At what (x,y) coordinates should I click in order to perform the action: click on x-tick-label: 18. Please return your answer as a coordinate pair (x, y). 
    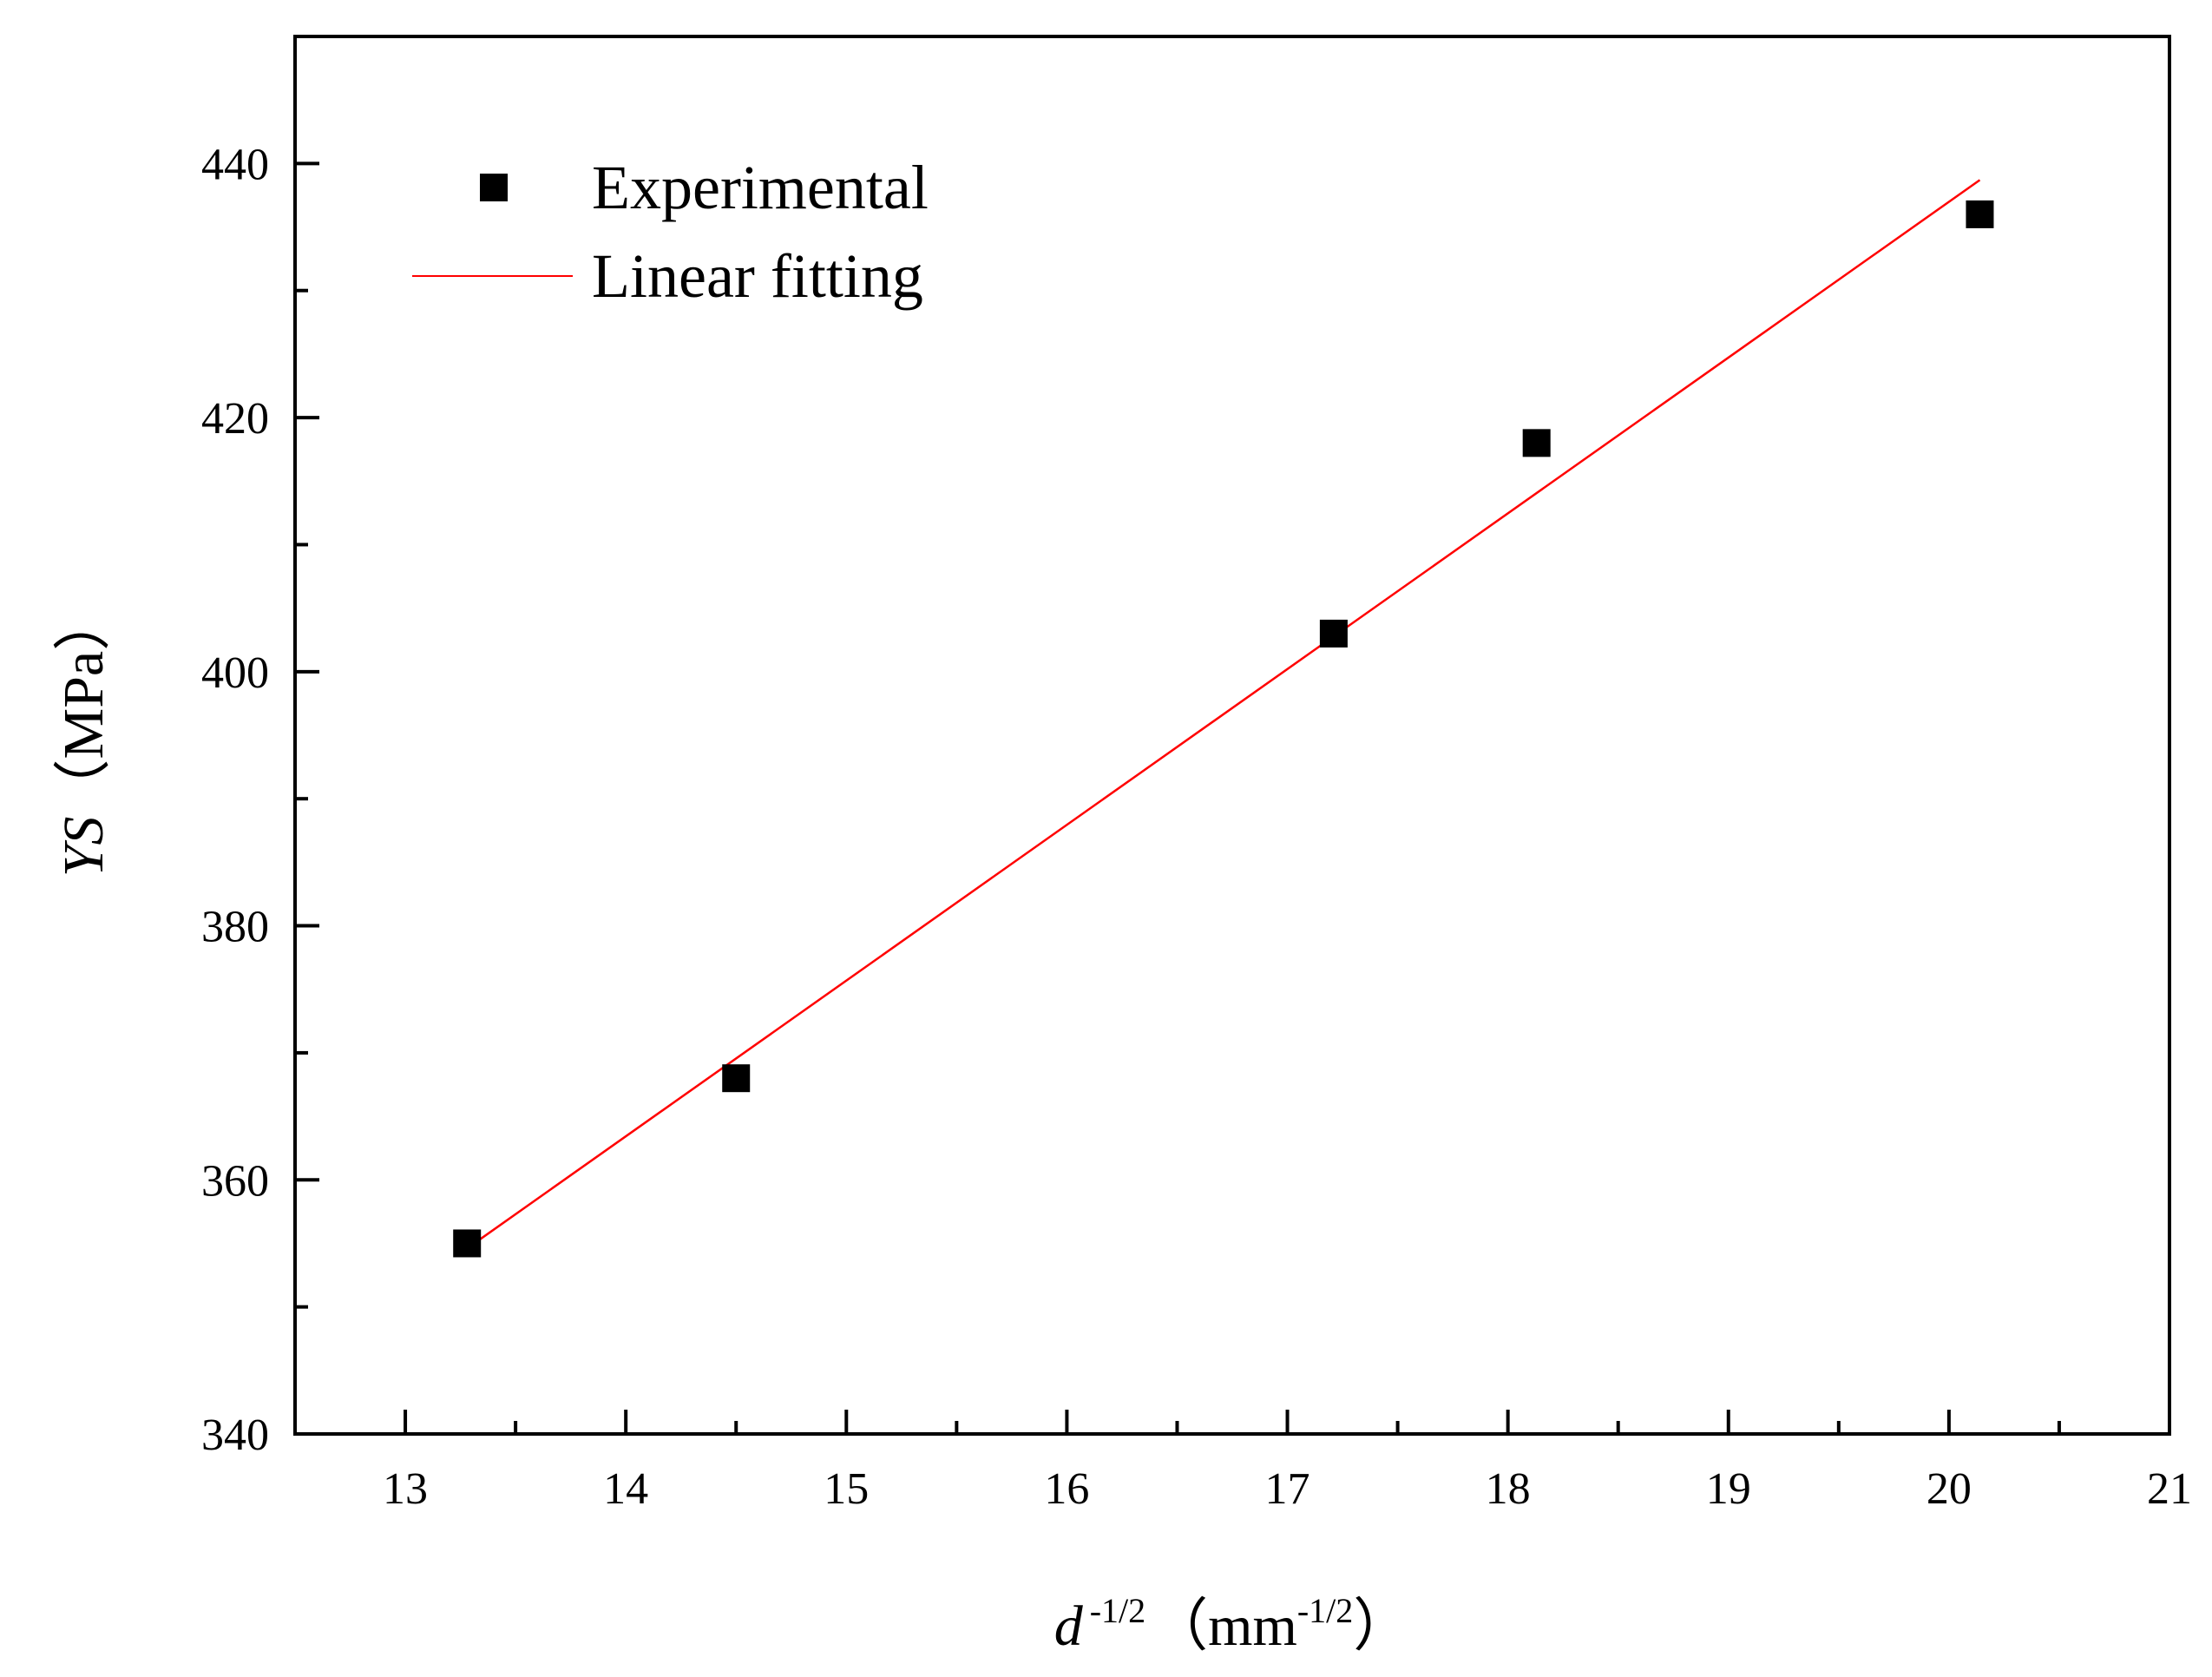
    Looking at the image, I should click on (1508, 1489).